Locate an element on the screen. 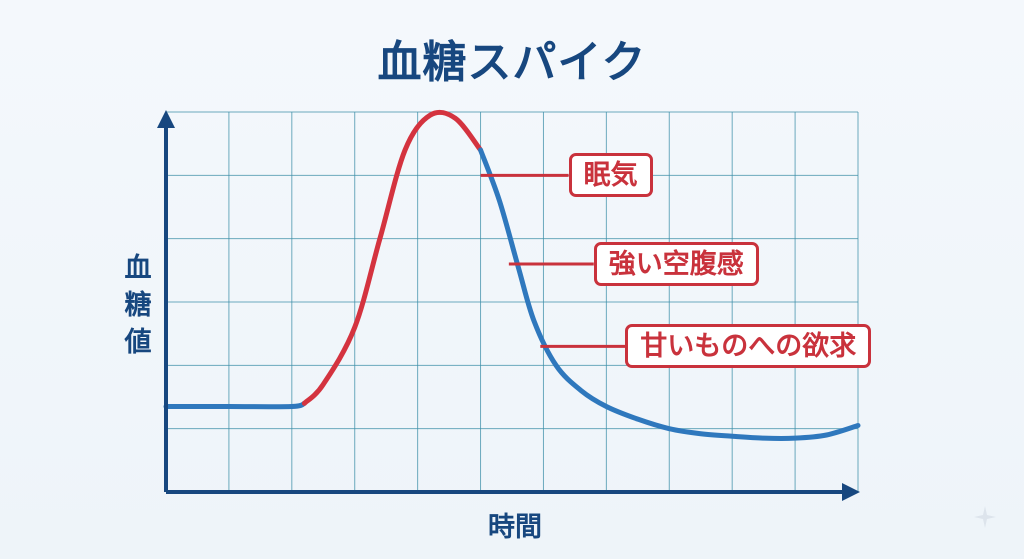 Image resolution: width=1024 pixels, height=559 pixels. y-axis-label-char: 値 is located at coordinates (138, 342).